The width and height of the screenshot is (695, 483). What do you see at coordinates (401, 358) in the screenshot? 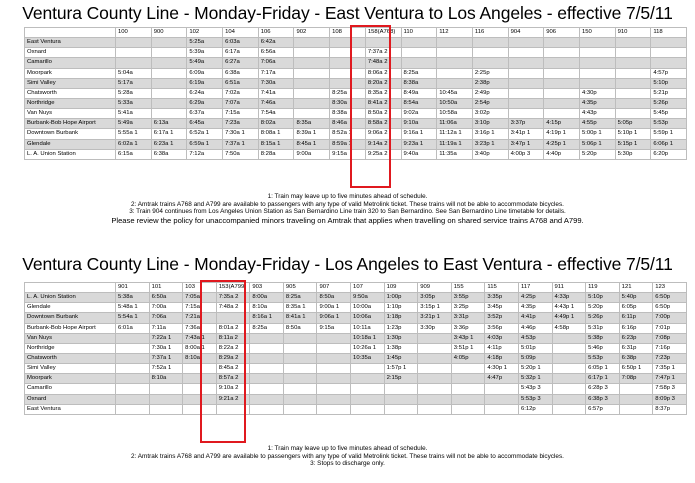
I see `time-cell: 1:45p` at bounding box center [401, 358].